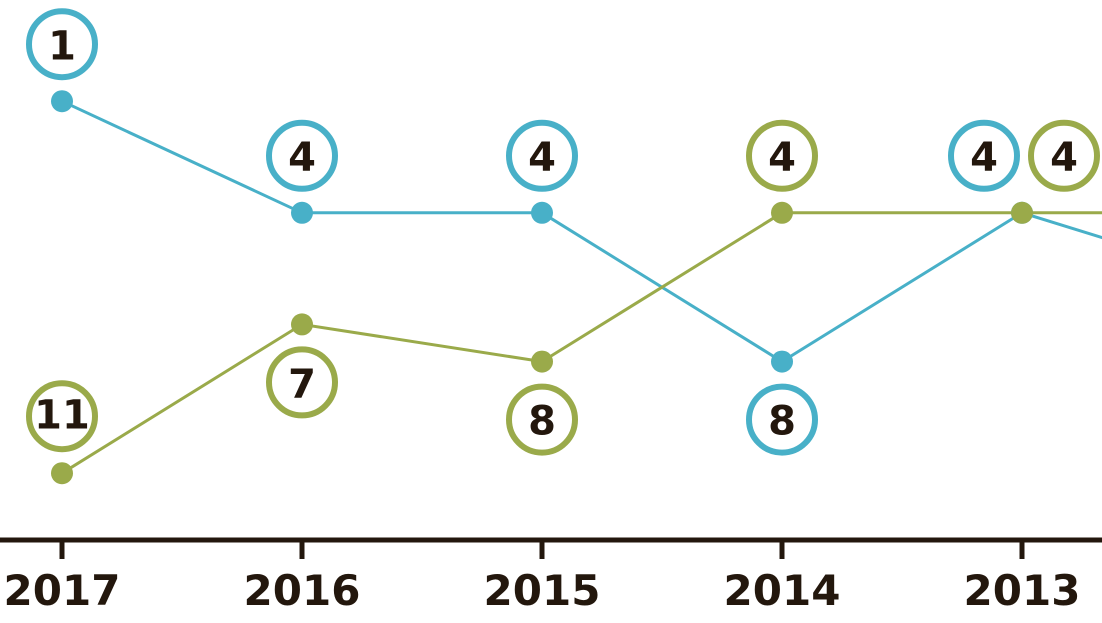  What do you see at coordinates (302, 385) in the screenshot?
I see `rank-label: 7` at bounding box center [302, 385].